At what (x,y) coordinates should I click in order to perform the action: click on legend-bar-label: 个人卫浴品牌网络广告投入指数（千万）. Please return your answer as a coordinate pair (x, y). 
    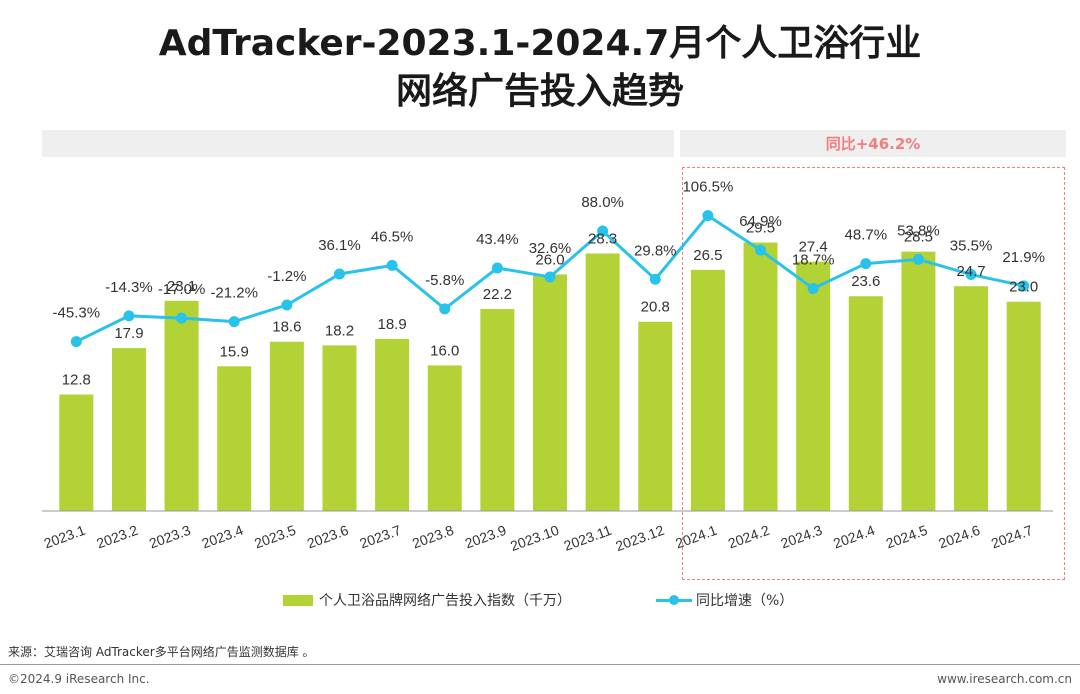
    Looking at the image, I should click on (445, 601).